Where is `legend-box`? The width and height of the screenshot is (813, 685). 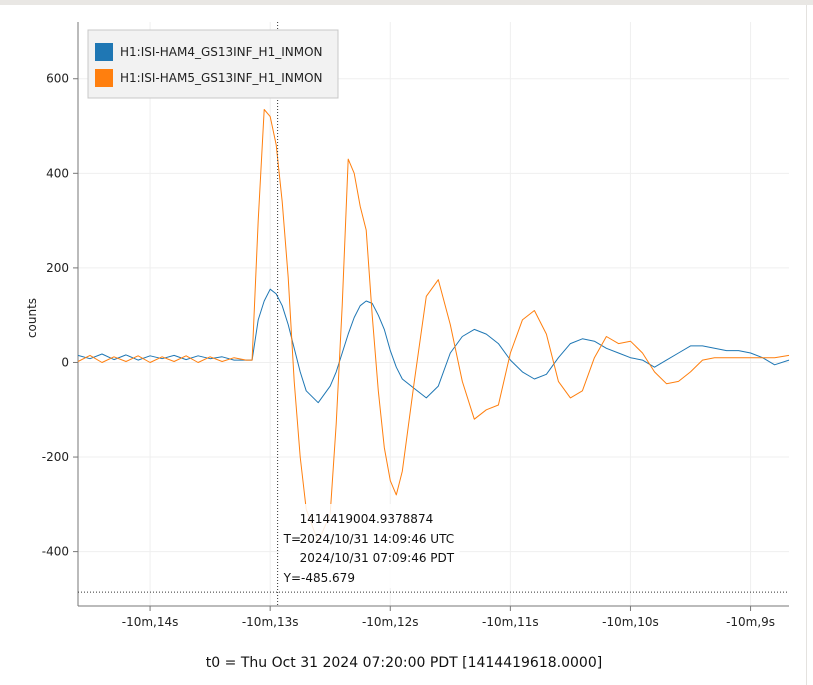 legend-box is located at coordinates (213, 64).